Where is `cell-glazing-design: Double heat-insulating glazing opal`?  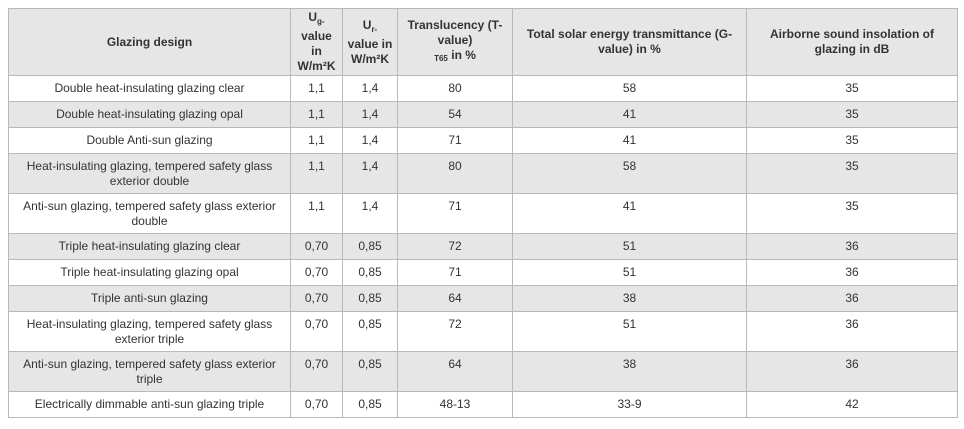
cell-glazing-design: Double heat-insulating glazing opal is located at coordinates (149, 114).